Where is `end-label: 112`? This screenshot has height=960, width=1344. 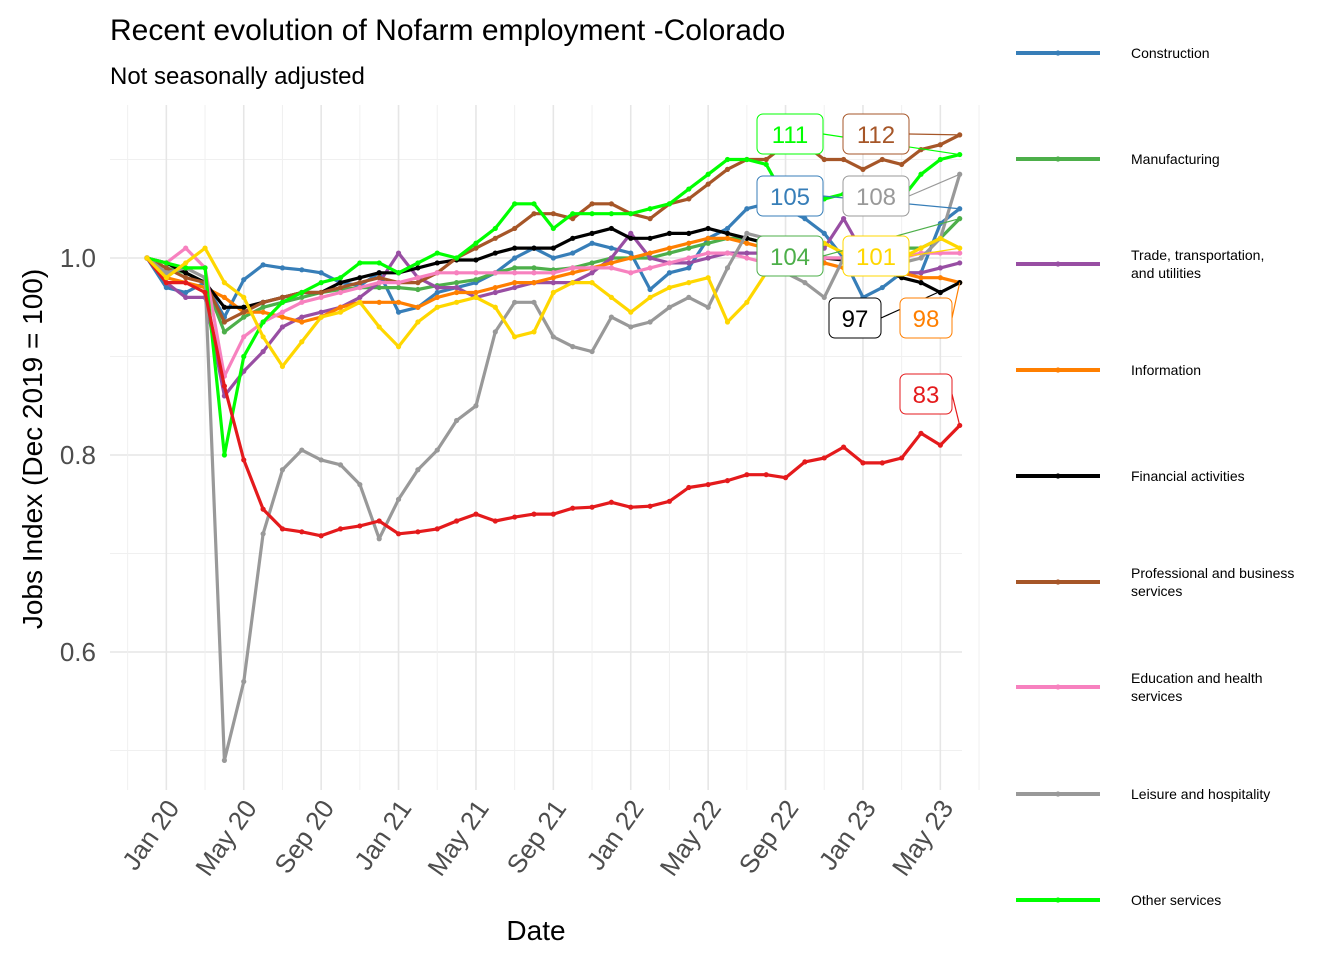 end-label: 112 is located at coordinates (901, 134).